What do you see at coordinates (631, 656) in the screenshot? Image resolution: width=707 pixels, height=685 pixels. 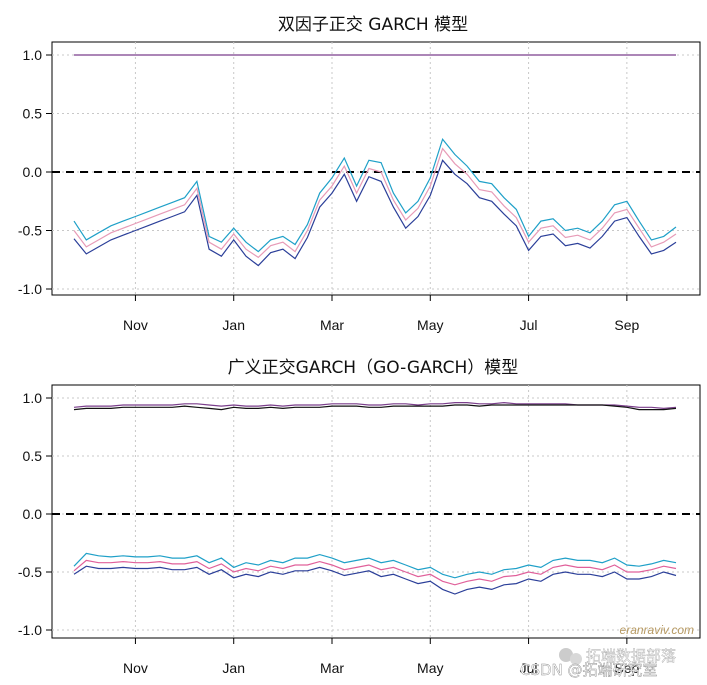 I see `wechat-account-label: 拓端数据部落` at bounding box center [631, 656].